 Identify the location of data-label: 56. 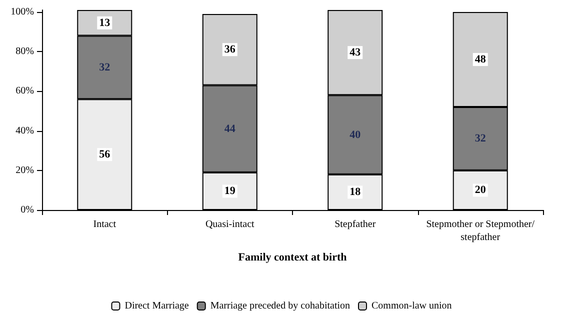
(105, 154).